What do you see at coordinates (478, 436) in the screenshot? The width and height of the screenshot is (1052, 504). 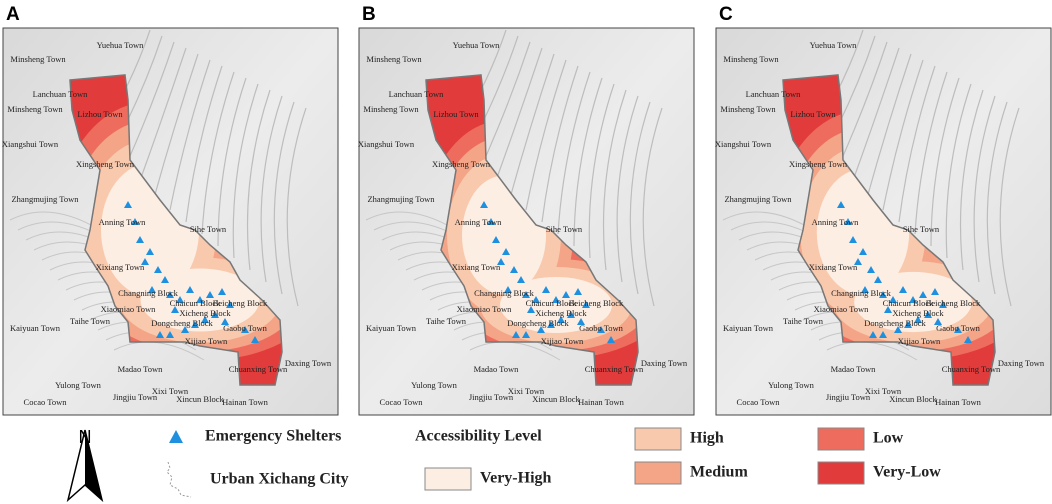 I see `legend-title: Accessibility Level` at bounding box center [478, 436].